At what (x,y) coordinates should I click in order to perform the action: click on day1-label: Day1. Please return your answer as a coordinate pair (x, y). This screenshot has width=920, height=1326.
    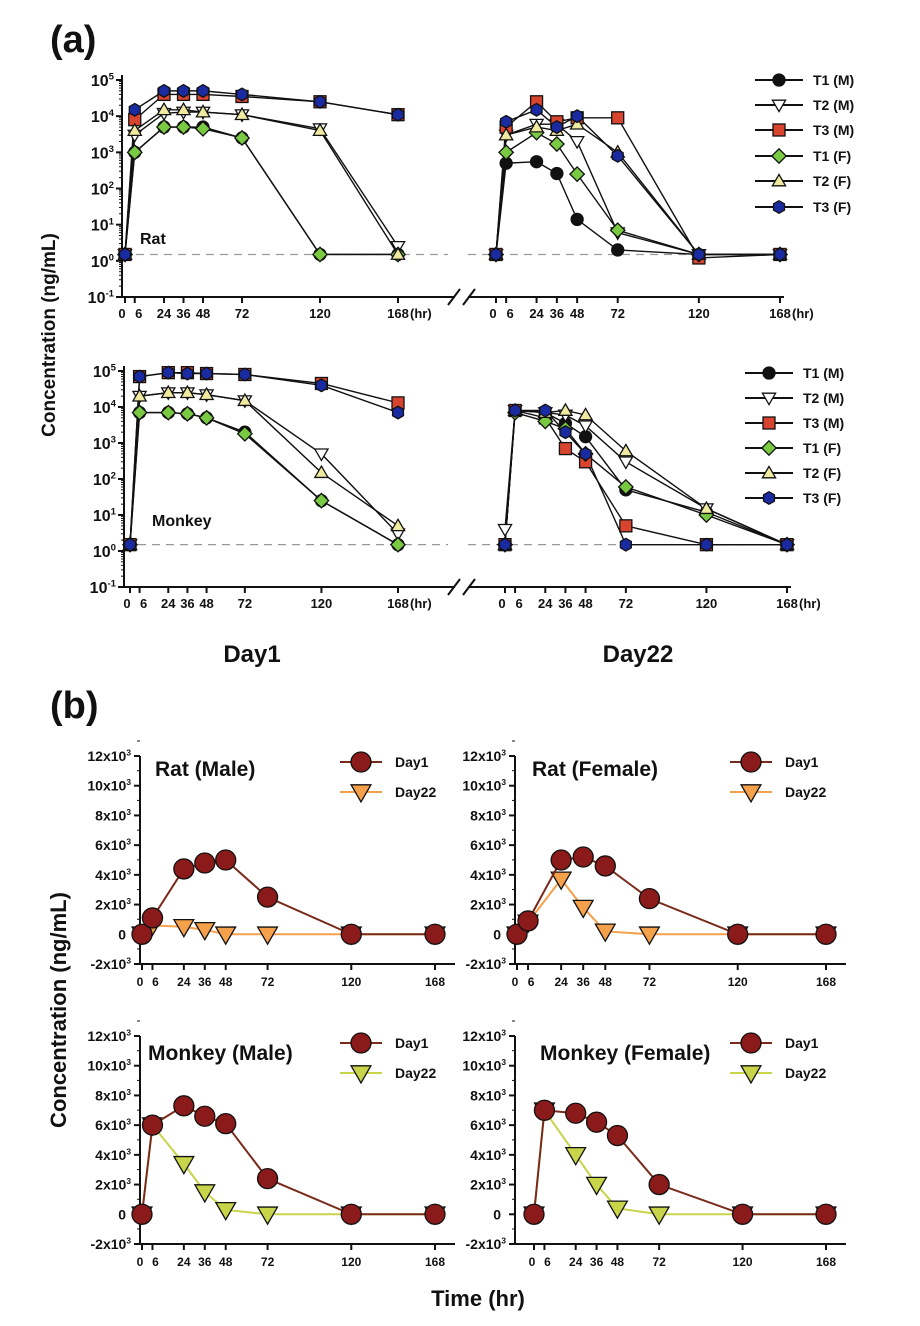
    Looking at the image, I should click on (251, 654).